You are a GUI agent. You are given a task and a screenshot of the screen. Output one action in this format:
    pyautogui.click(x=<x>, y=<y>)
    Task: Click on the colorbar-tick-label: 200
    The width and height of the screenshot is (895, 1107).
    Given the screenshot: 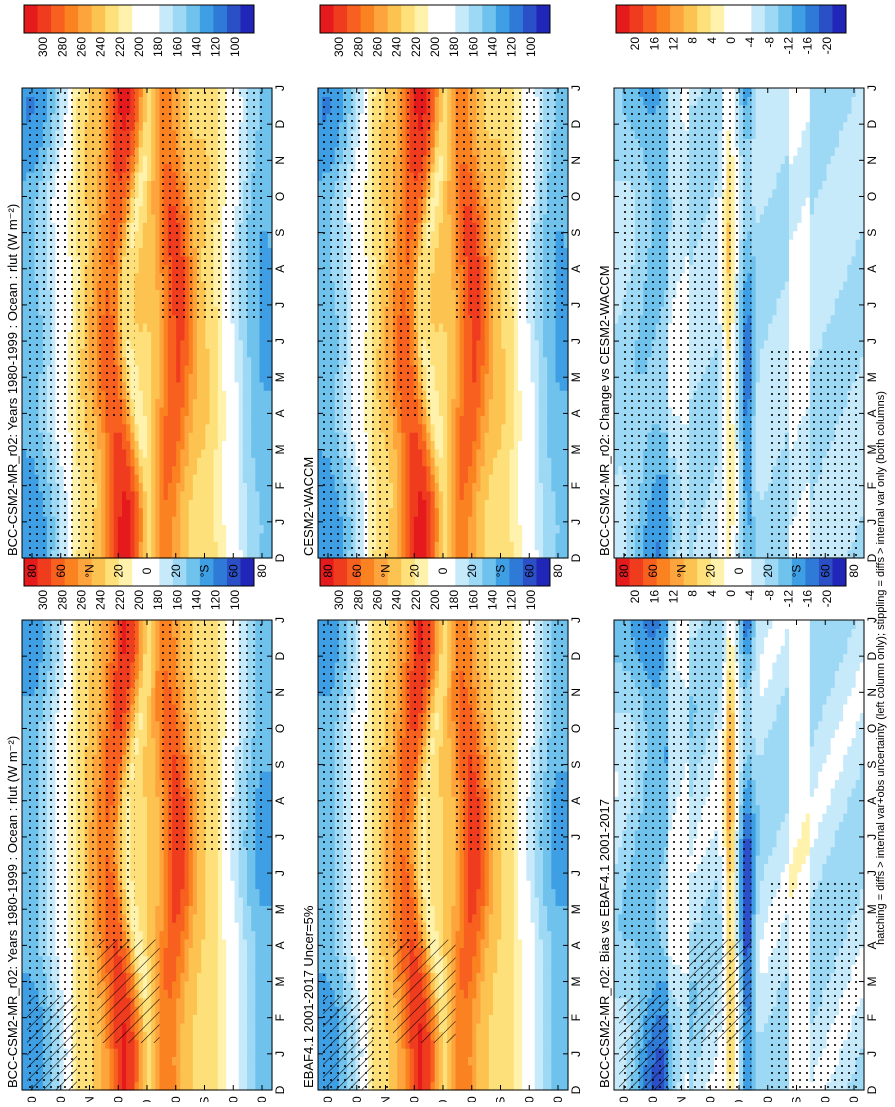 What is the action you would take?
    pyautogui.click(x=139, y=600)
    